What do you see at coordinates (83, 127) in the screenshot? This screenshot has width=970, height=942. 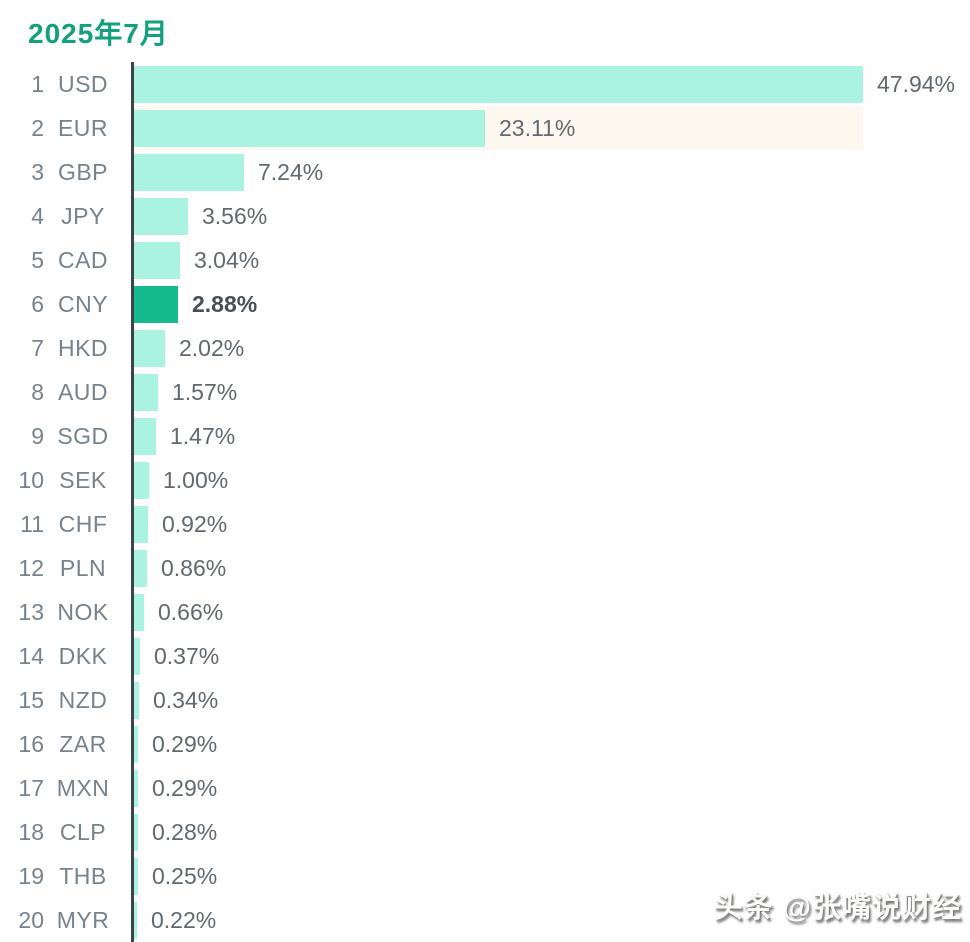 I see `currency-code: EUR` at bounding box center [83, 127].